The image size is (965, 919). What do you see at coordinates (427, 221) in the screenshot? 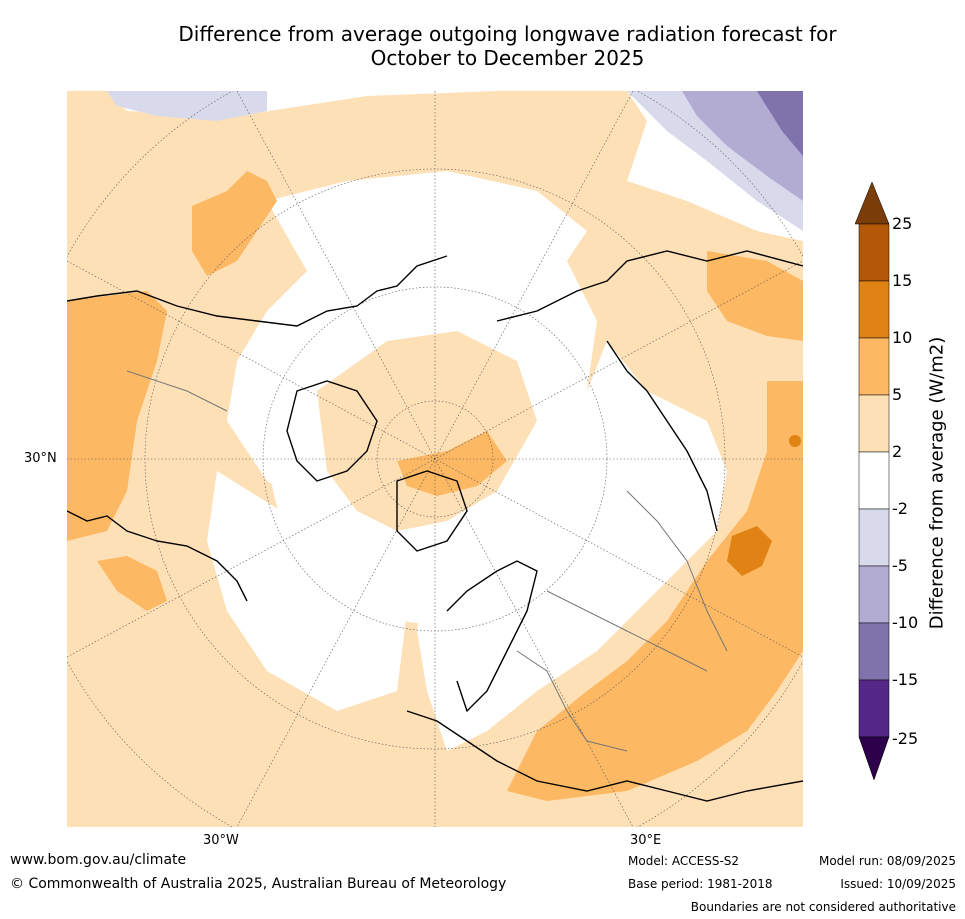
I see `neutral-region-north-pacific` at bounding box center [427, 221].